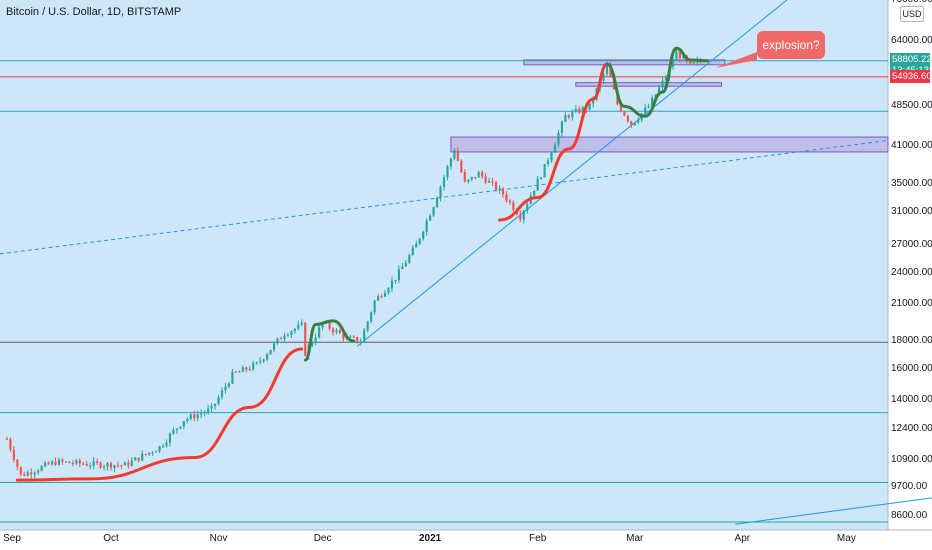 The height and width of the screenshot is (550, 932). What do you see at coordinates (911, 76) in the screenshot?
I see `red-line-price-tag: 54936.60` at bounding box center [911, 76].